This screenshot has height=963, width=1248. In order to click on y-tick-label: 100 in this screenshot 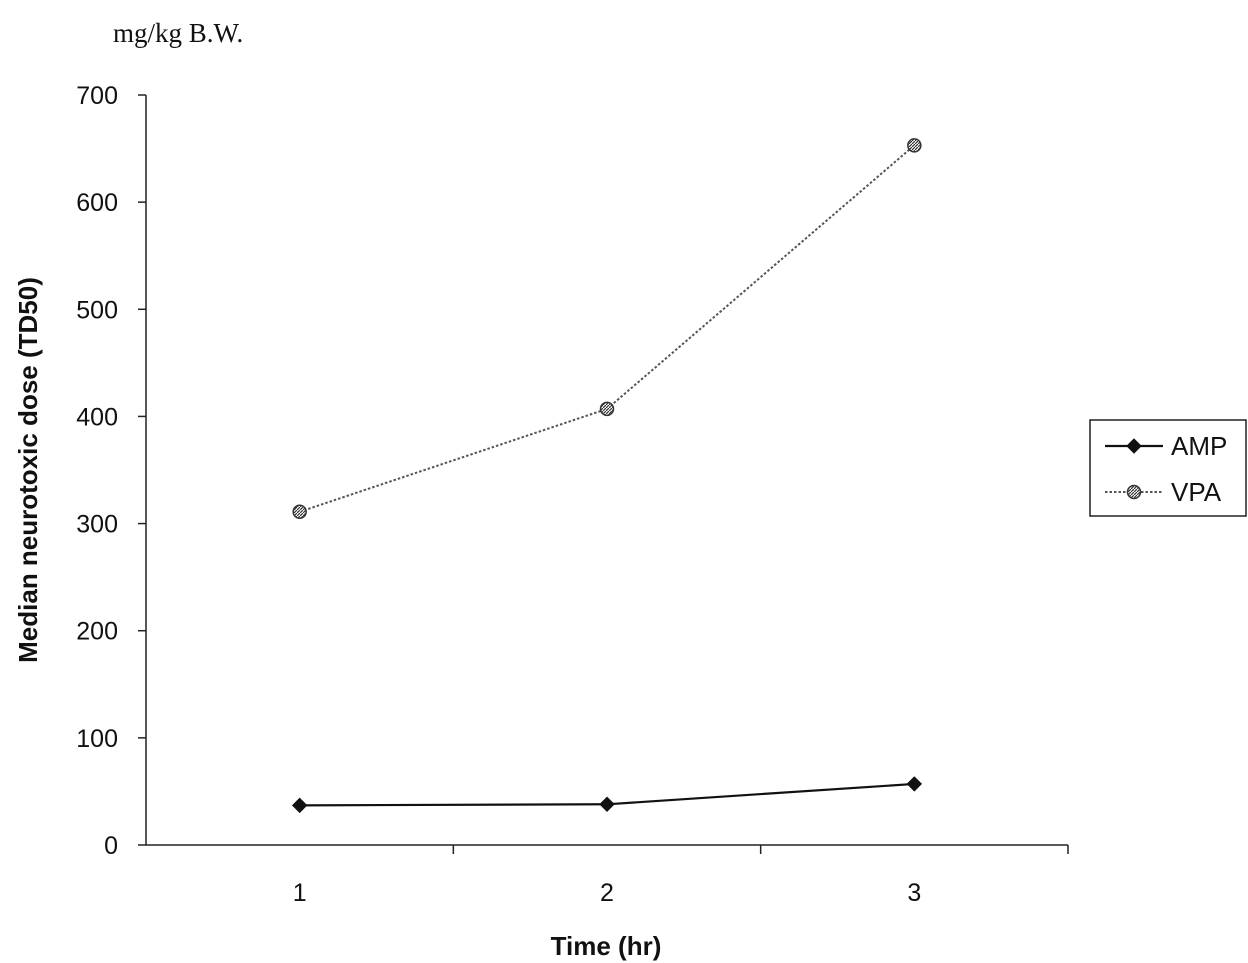, I will do `click(97, 739)`.